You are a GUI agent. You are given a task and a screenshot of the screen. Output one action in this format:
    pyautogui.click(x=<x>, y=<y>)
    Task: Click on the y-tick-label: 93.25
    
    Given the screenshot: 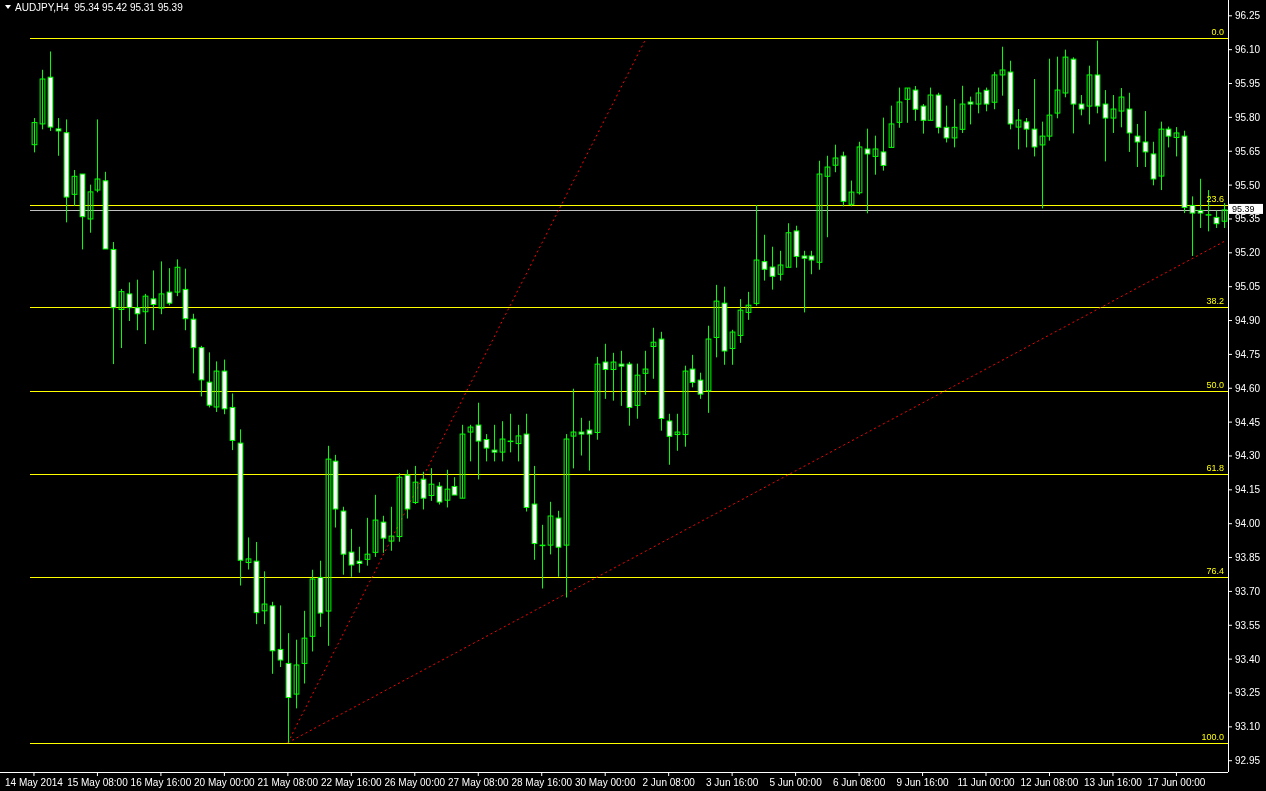 What is the action you would take?
    pyautogui.click(x=1248, y=693)
    